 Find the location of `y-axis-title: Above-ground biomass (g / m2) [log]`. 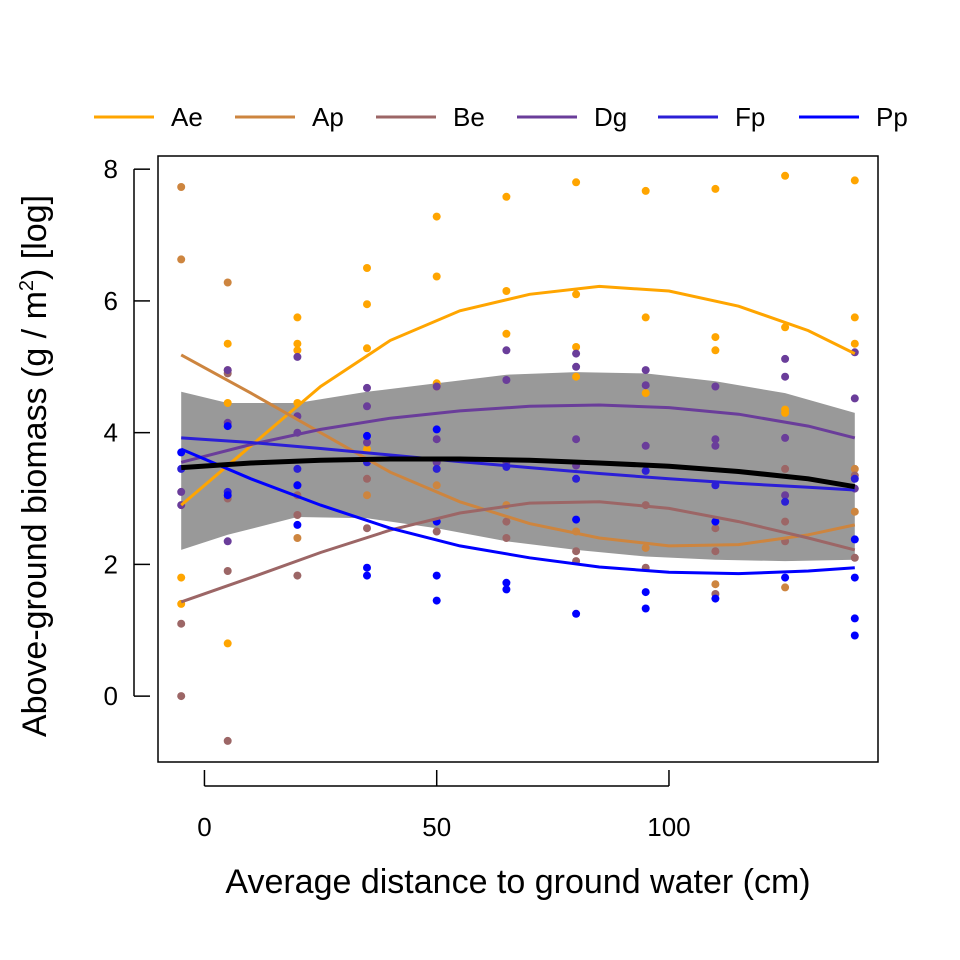

y-axis-title: Above-ground biomass (g / m2) [log] is located at coordinates (35, 466).